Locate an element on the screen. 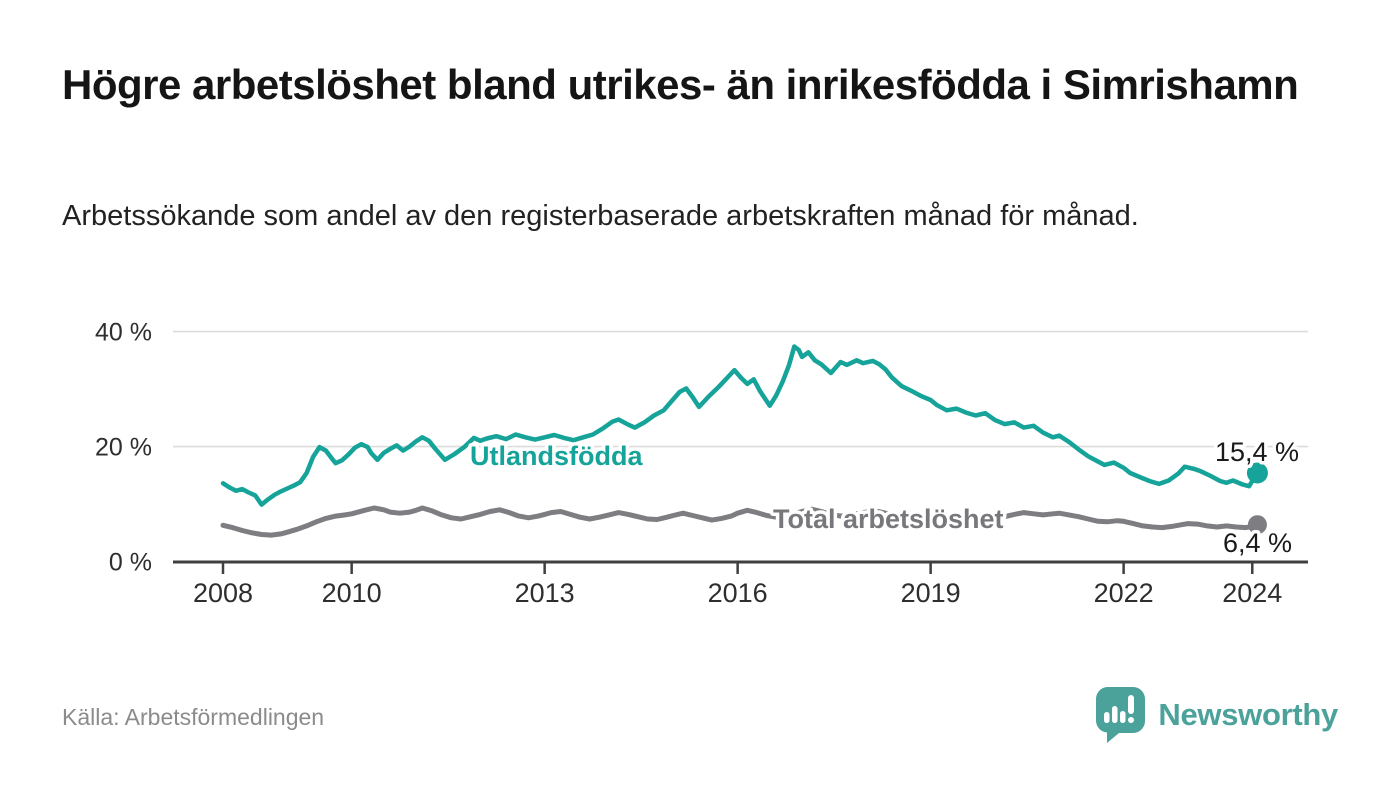  x-tick-label-2008: 2008 is located at coordinates (223, 593).